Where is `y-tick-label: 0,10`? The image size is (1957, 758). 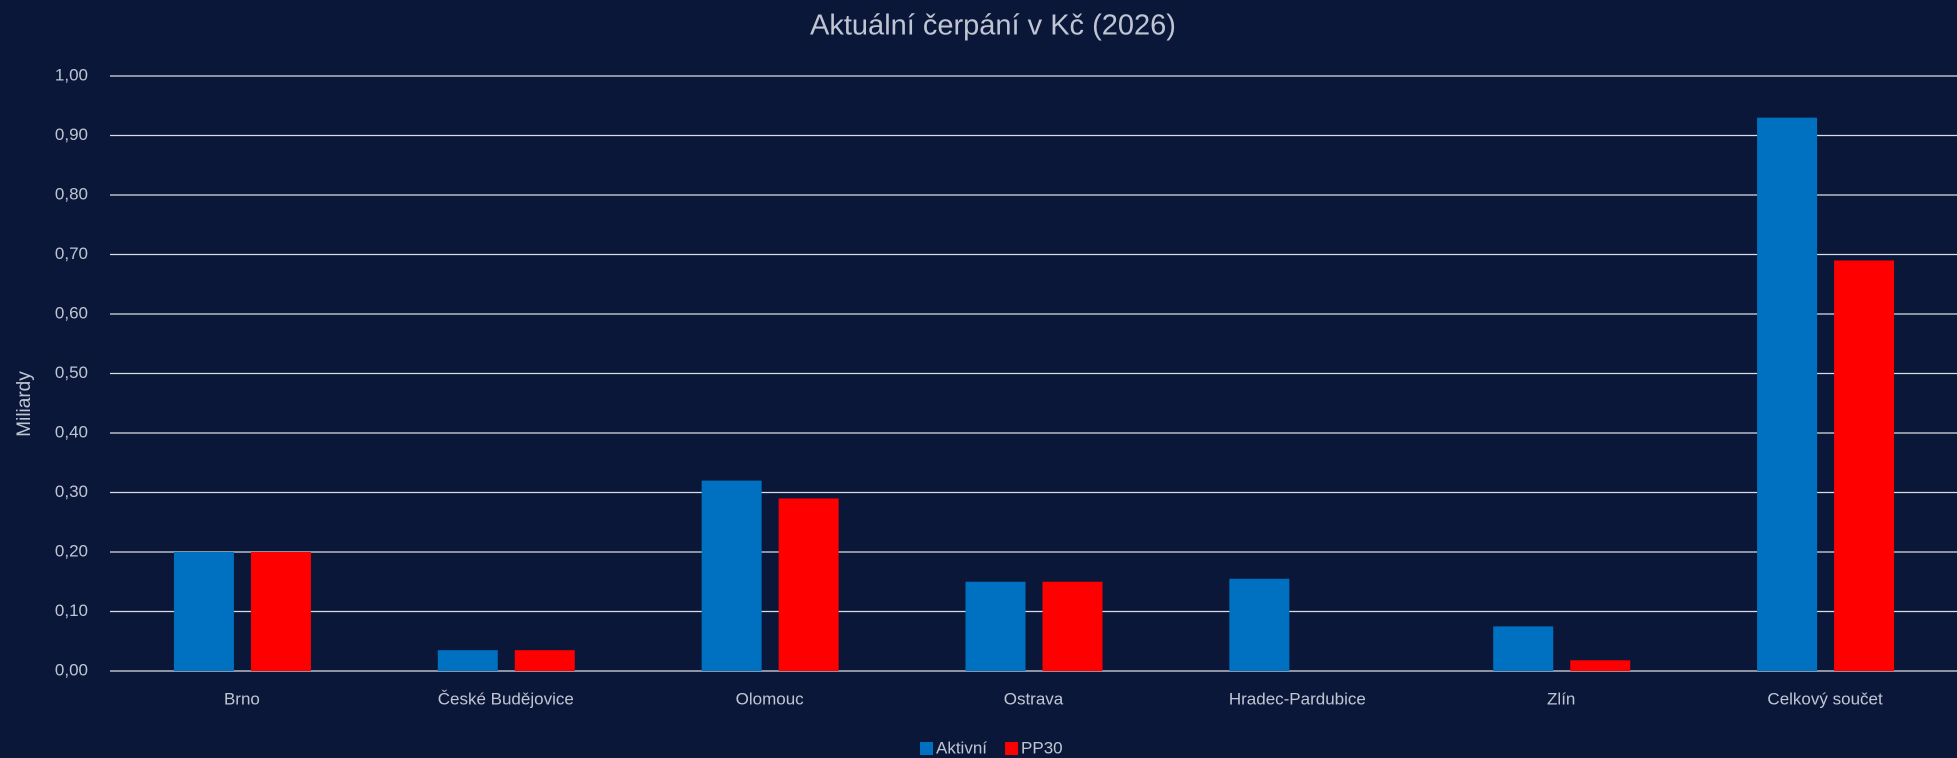 y-tick-label: 0,10 is located at coordinates (71, 610).